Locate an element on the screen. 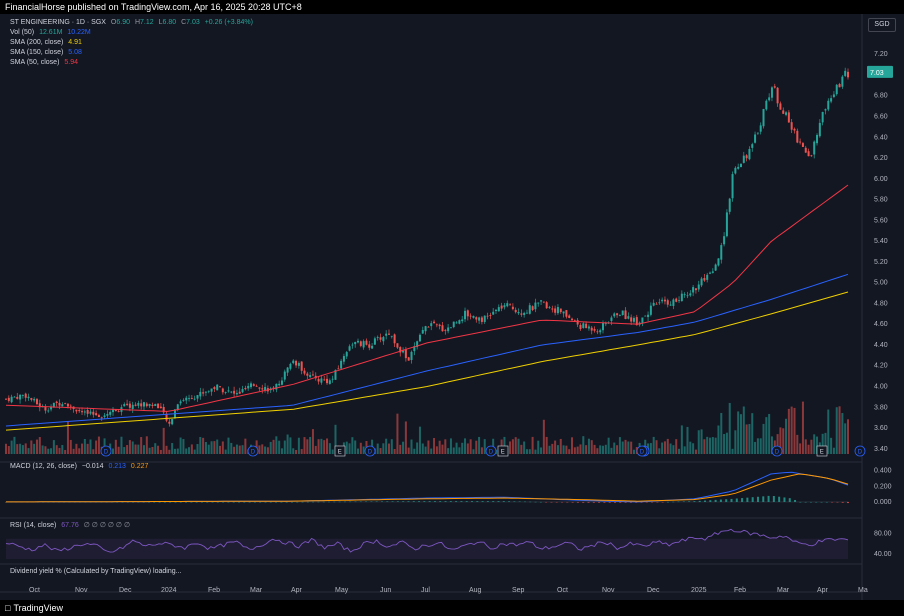  sma200-legend: SMA (200, close) 4.91 is located at coordinates (47, 42).